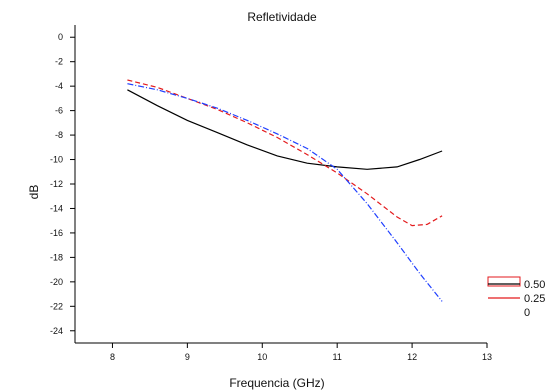 The width and height of the screenshot is (552, 392). What do you see at coordinates (56, 184) in the screenshot?
I see `y-tick-label: -12` at bounding box center [56, 184].